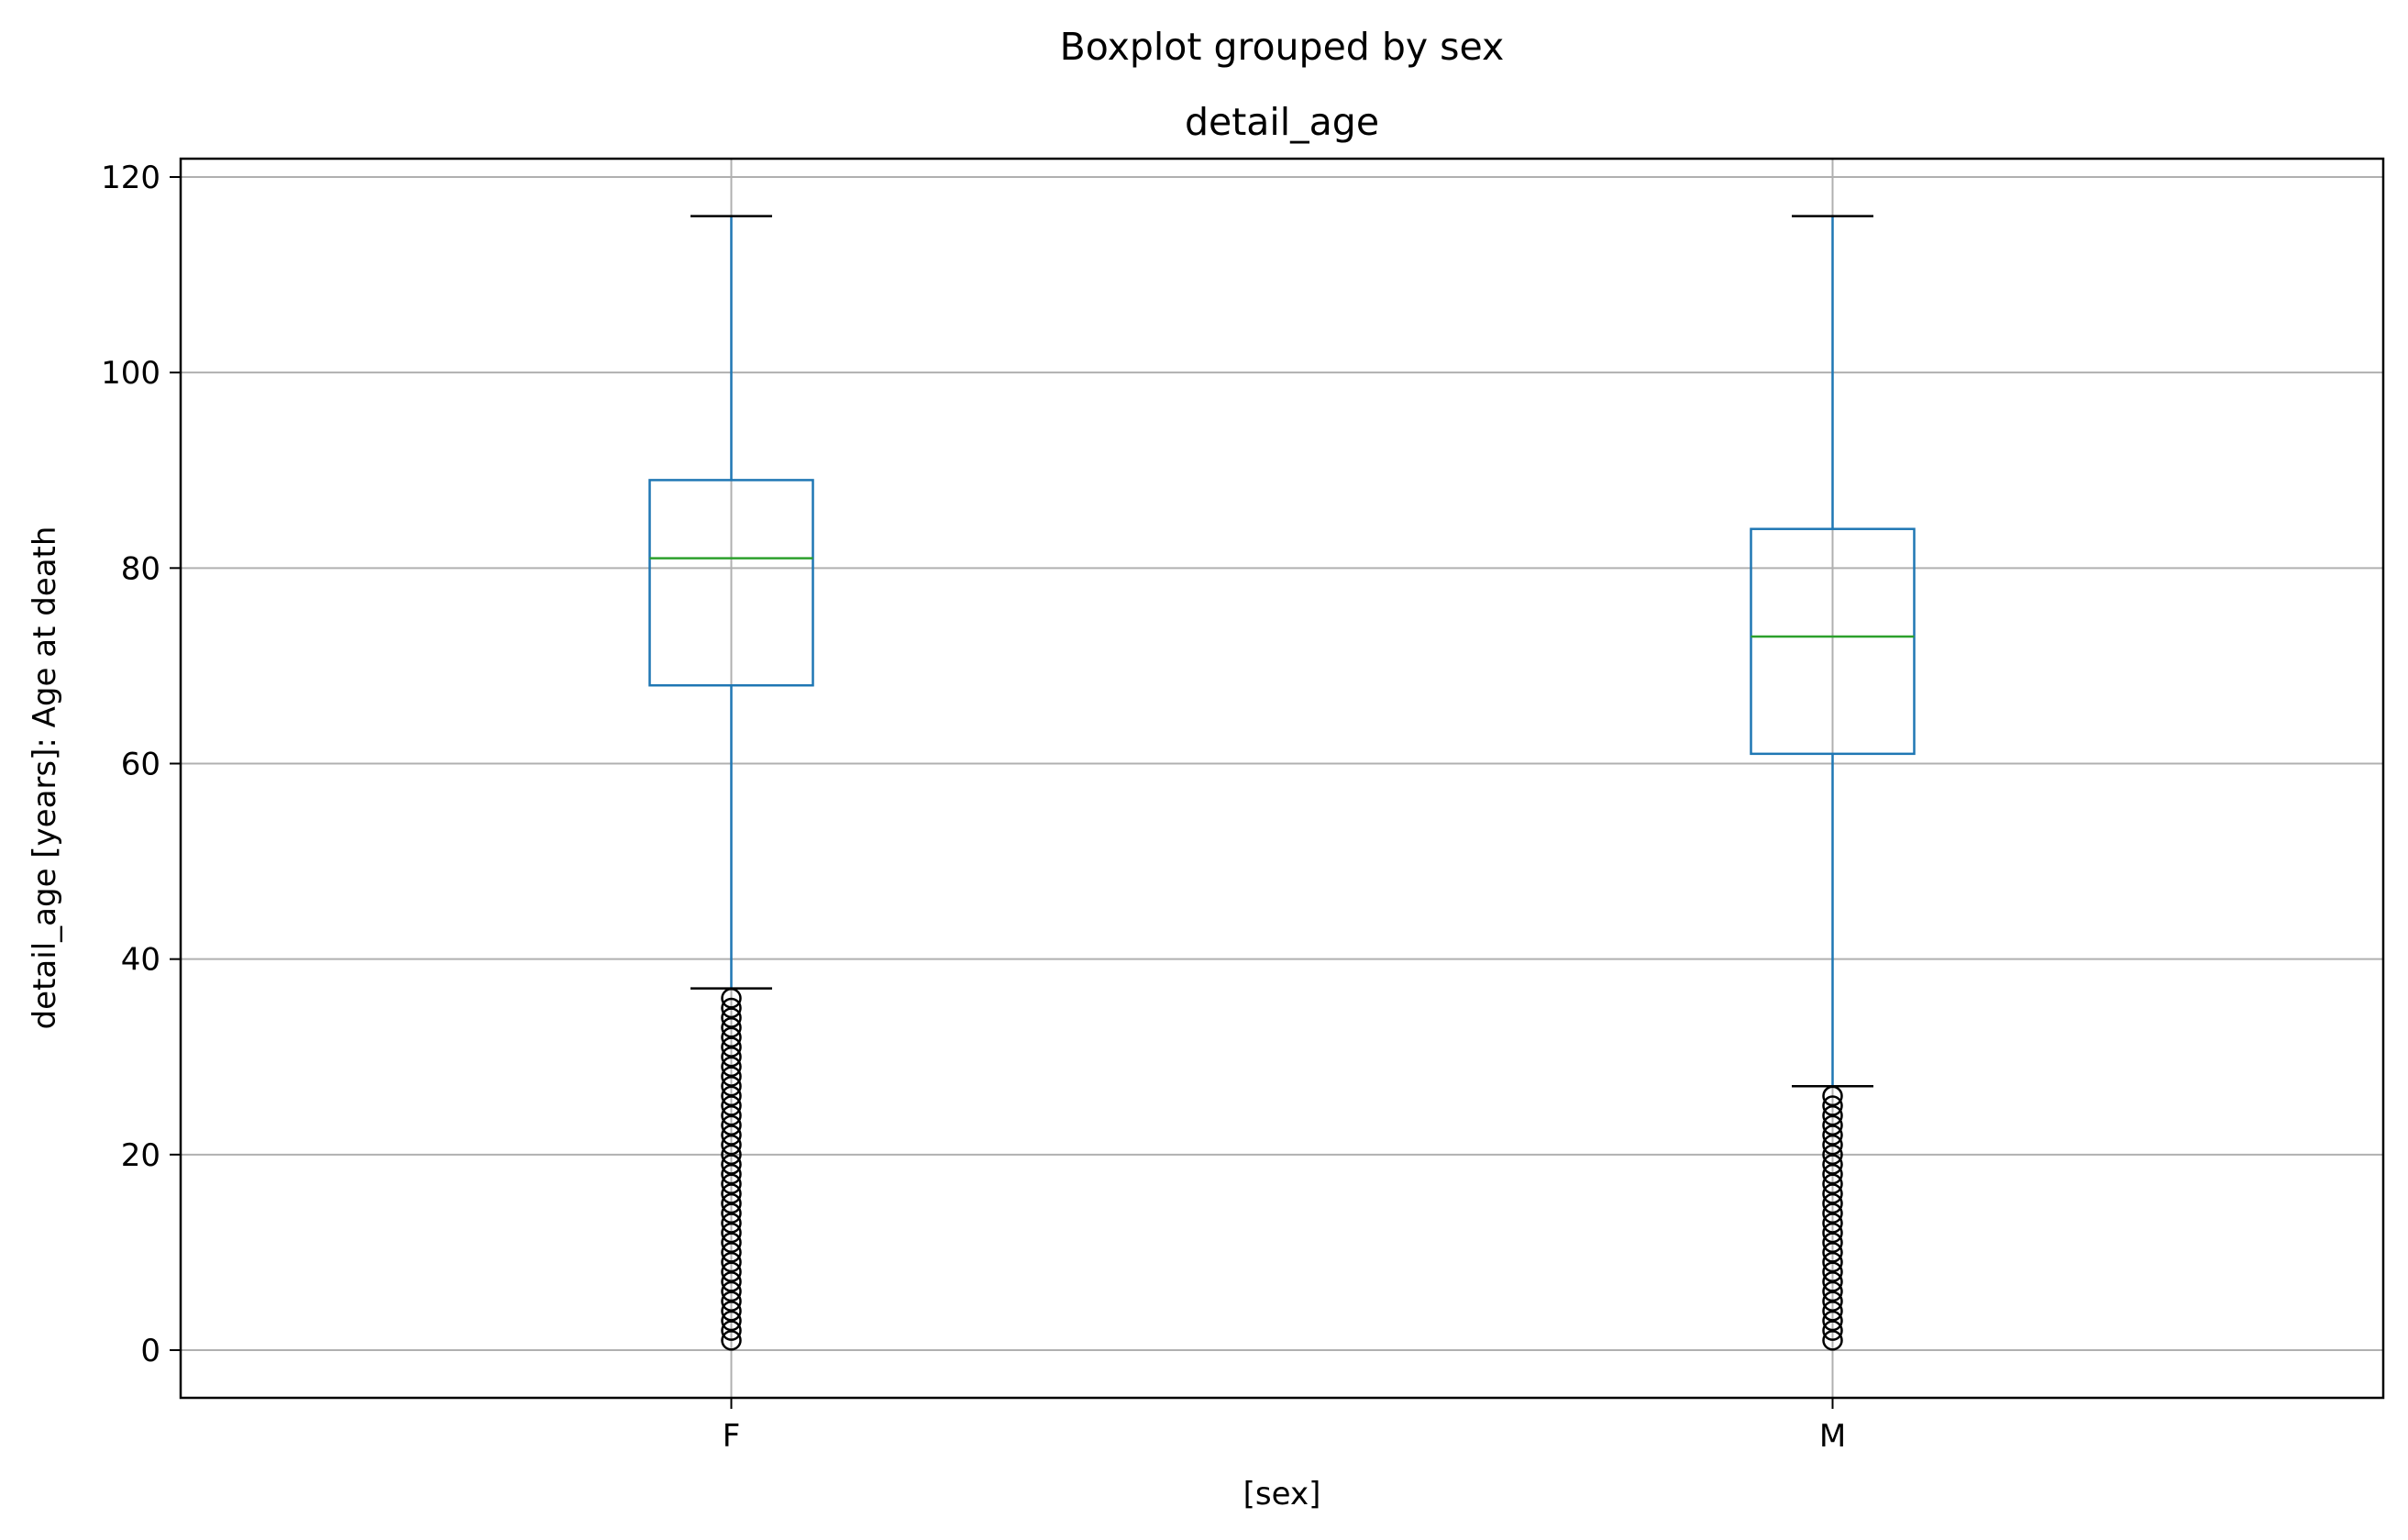 The image size is (2408, 1540). I want to click on y-tick-label: 0, so click(150, 1351).